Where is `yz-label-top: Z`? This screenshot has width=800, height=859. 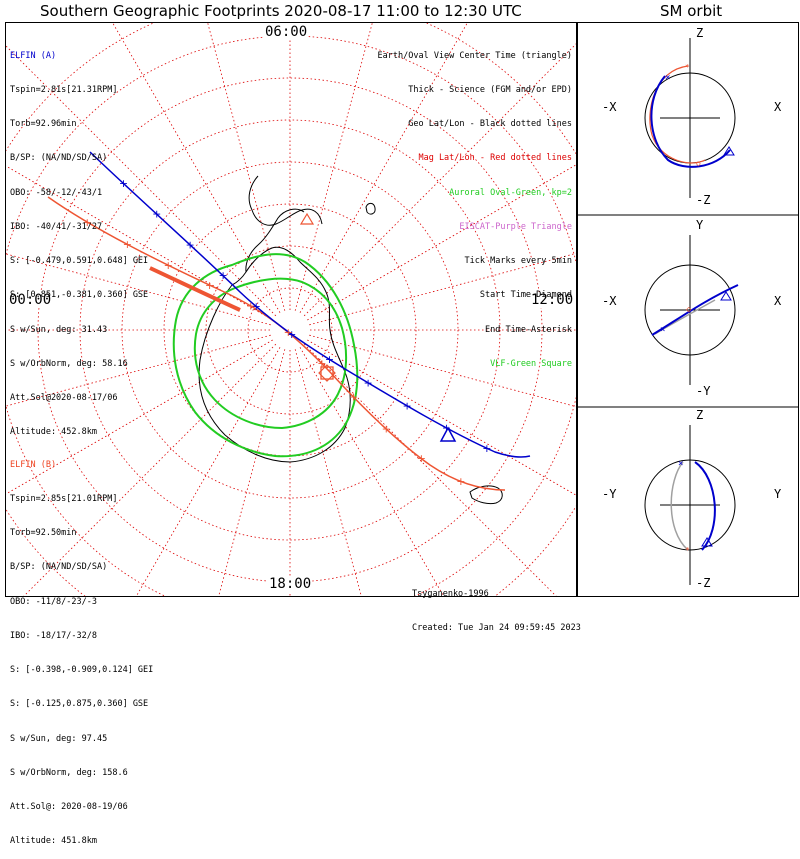 yz-label-top: Z is located at coordinates (700, 415).